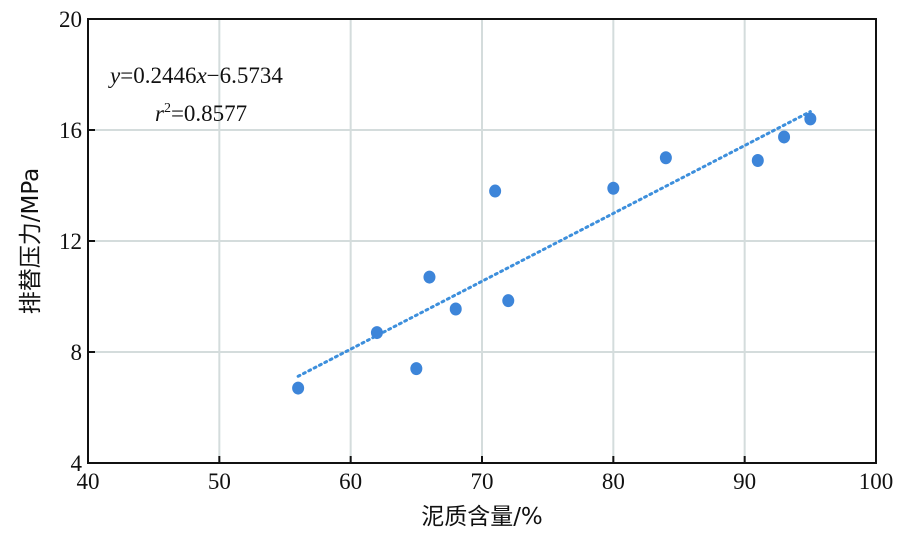 This screenshot has height=543, width=900. Describe the element at coordinates (70, 19) in the screenshot. I see `y-tick-label: 20` at that location.